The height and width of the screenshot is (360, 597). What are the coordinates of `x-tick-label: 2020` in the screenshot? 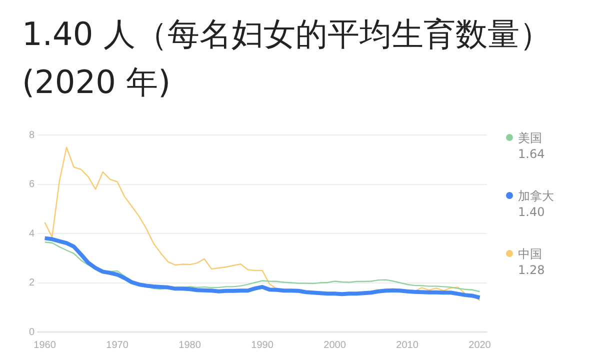 It's located at (480, 345).